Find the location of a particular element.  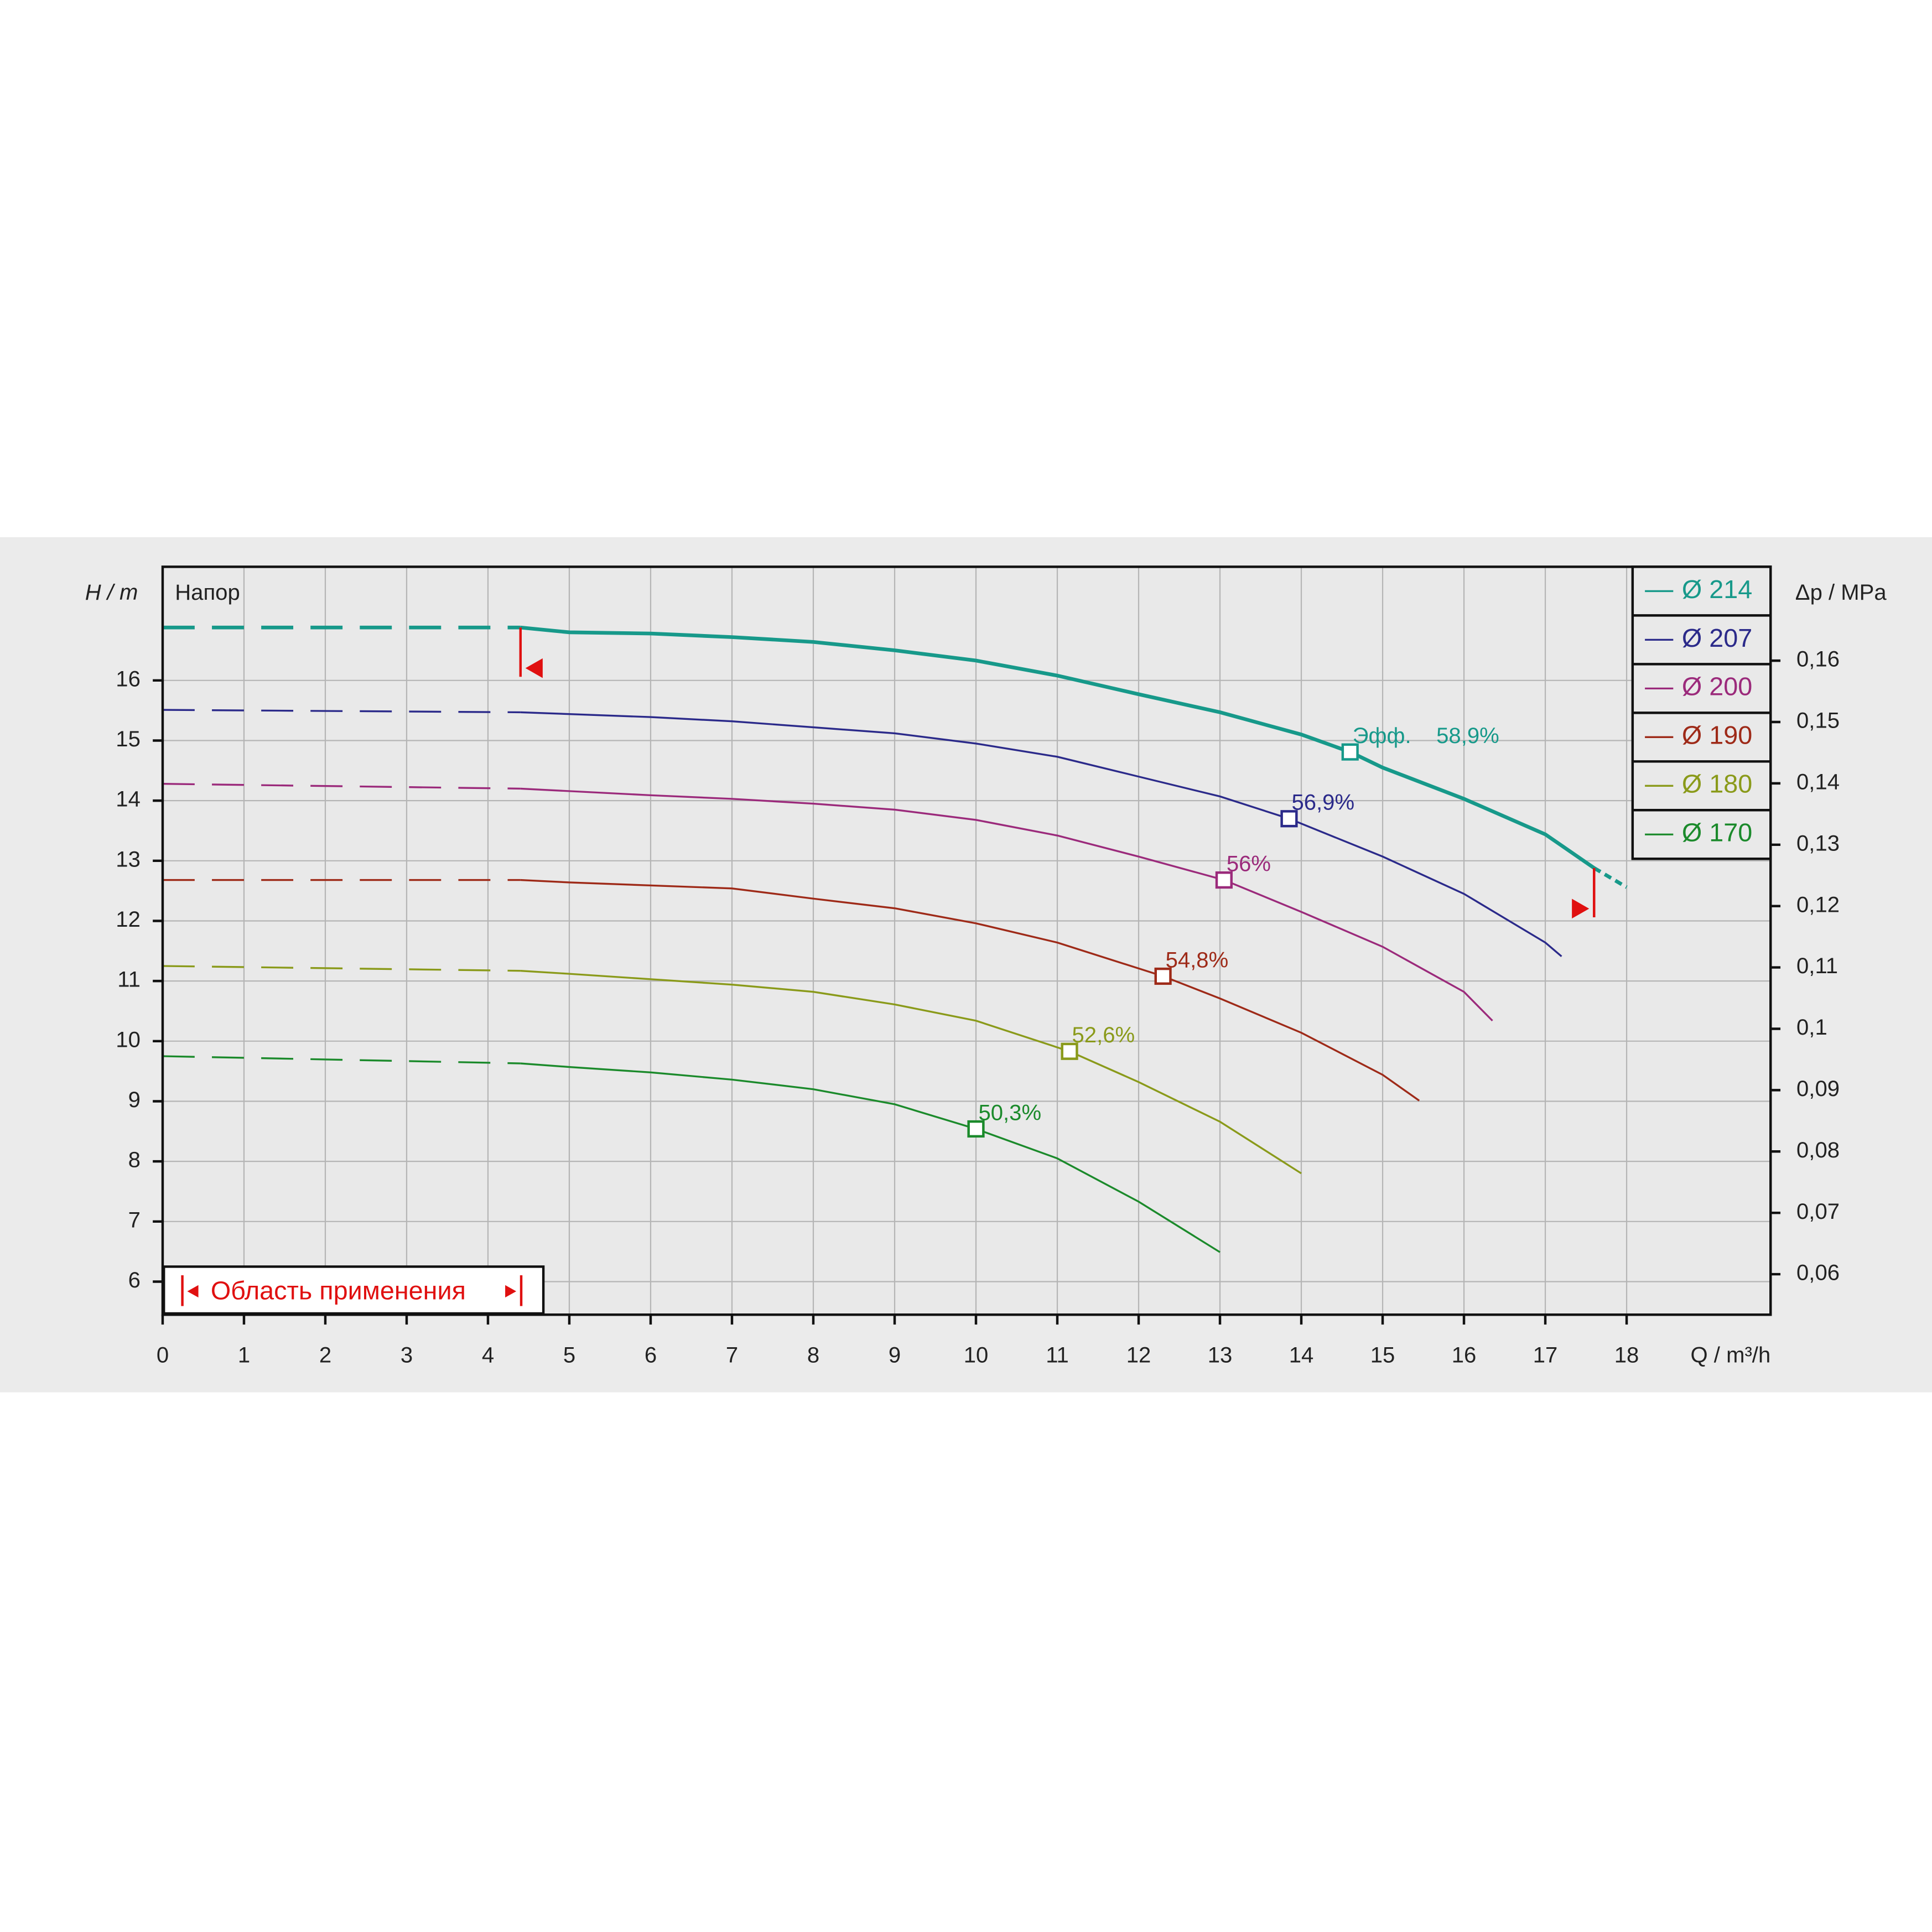

legend-label: Ø 170 is located at coordinates (1717, 832).